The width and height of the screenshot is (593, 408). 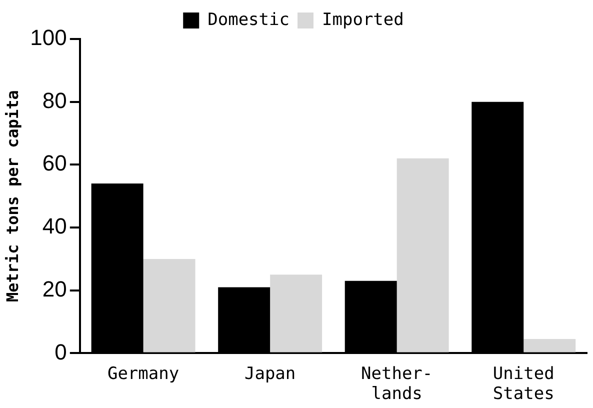 What do you see at coordinates (270, 374) in the screenshot?
I see `x-tick-label: Japan` at bounding box center [270, 374].